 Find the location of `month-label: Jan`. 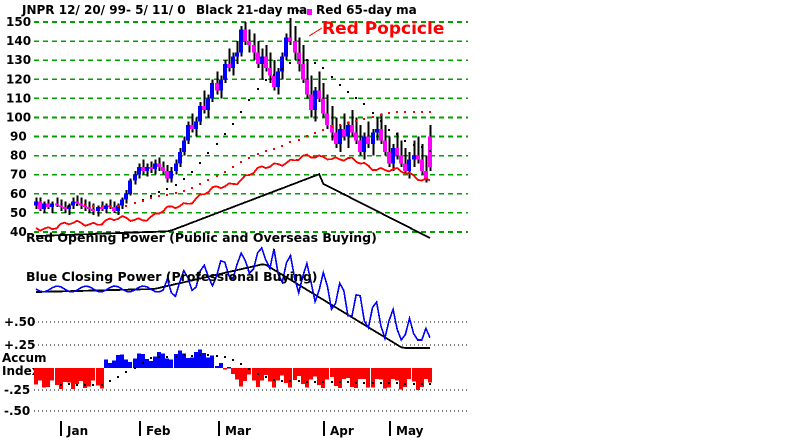

month-label: Jan is located at coordinates (77, 431).